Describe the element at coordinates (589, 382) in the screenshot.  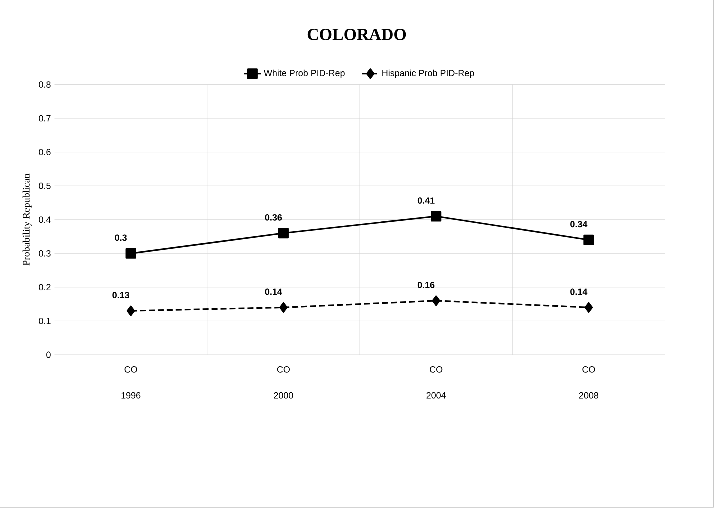
I see `category-label: CO 2008` at that location.